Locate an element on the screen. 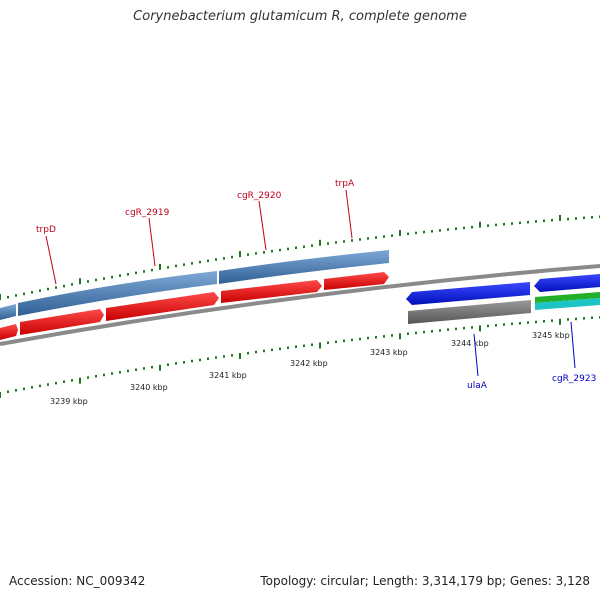 The height and width of the screenshot is (600, 600). tick-label-3244: 3244 kbp is located at coordinates (470, 343).